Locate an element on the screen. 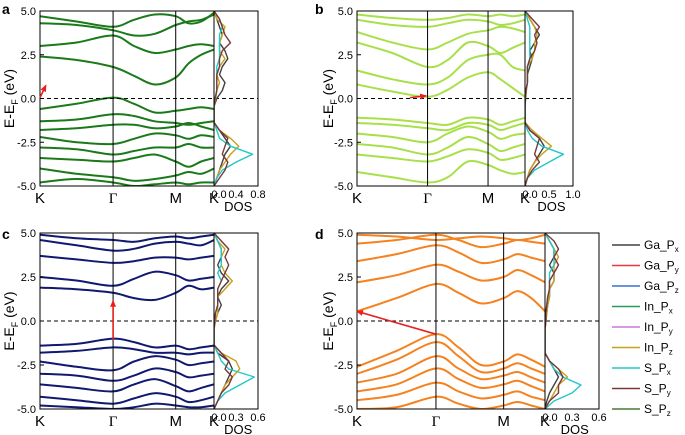 The image size is (685, 435). legend-entry: In_Pz is located at coordinates (658, 349).